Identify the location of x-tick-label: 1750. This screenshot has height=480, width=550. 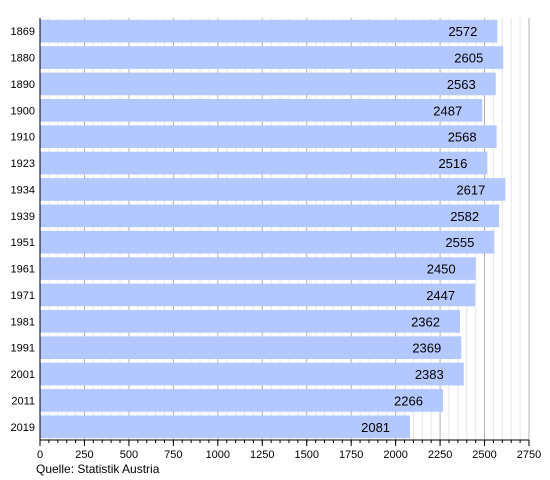
(351, 455).